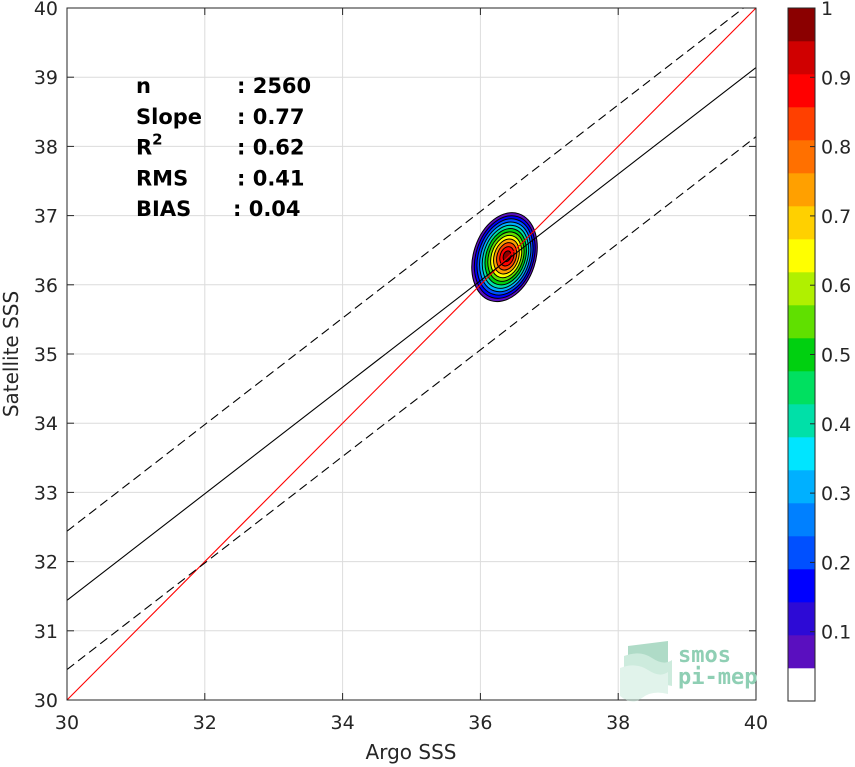 The width and height of the screenshot is (855, 767). I want to click on stat-label: n, so click(143, 86).